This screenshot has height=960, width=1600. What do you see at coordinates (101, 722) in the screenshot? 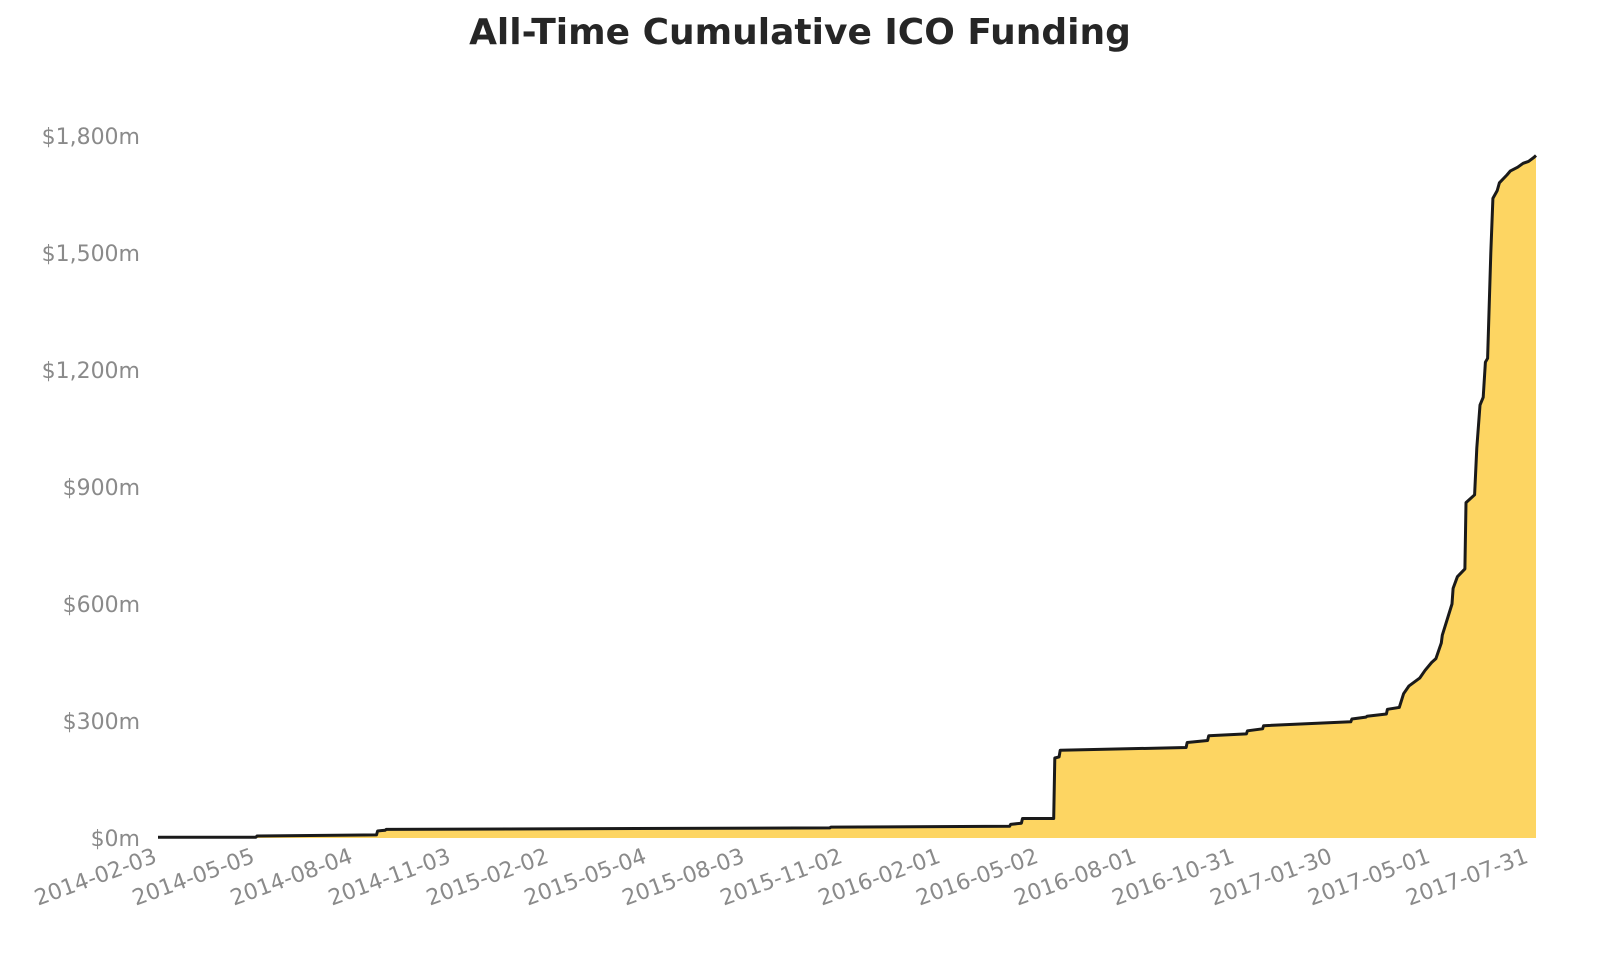
I see `y-tick-label: $300m` at bounding box center [101, 722].